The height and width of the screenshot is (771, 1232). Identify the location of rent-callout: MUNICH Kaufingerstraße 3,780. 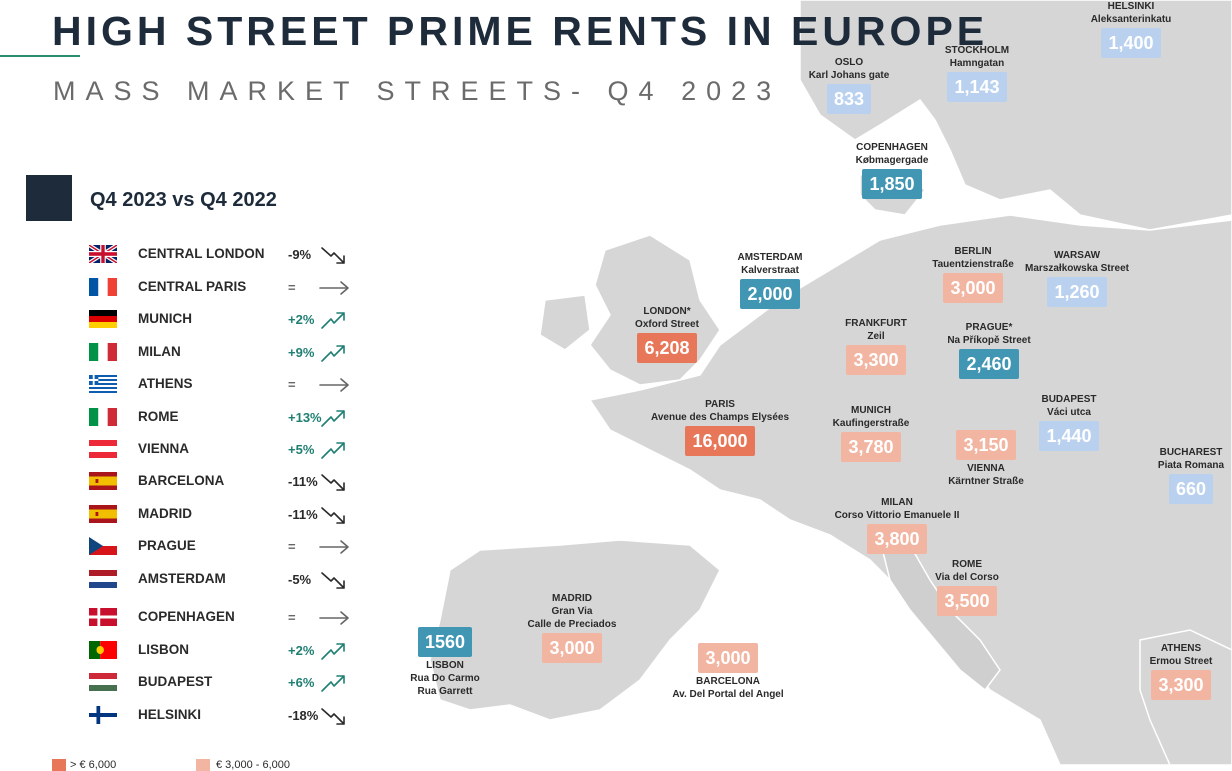
(871, 433).